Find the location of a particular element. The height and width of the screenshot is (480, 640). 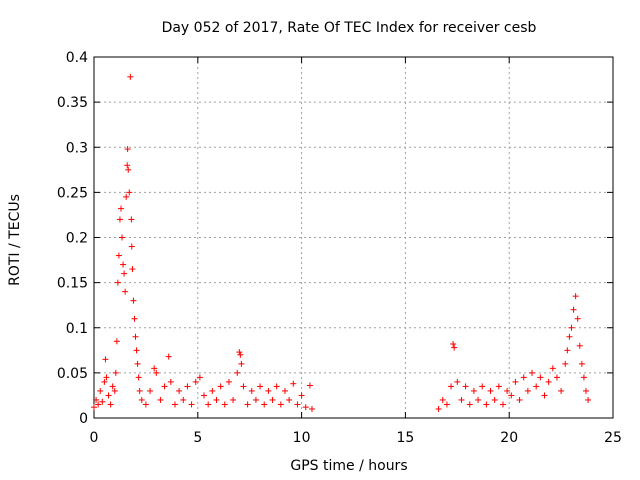

y-tick-label: 0.2 is located at coordinates (77, 239).